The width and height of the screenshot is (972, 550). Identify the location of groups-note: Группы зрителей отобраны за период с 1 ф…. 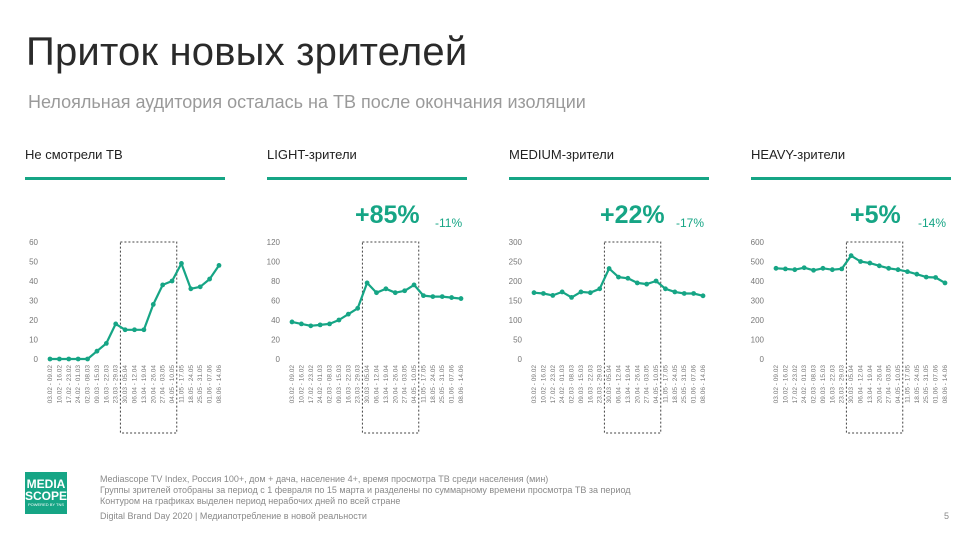
(365, 490).